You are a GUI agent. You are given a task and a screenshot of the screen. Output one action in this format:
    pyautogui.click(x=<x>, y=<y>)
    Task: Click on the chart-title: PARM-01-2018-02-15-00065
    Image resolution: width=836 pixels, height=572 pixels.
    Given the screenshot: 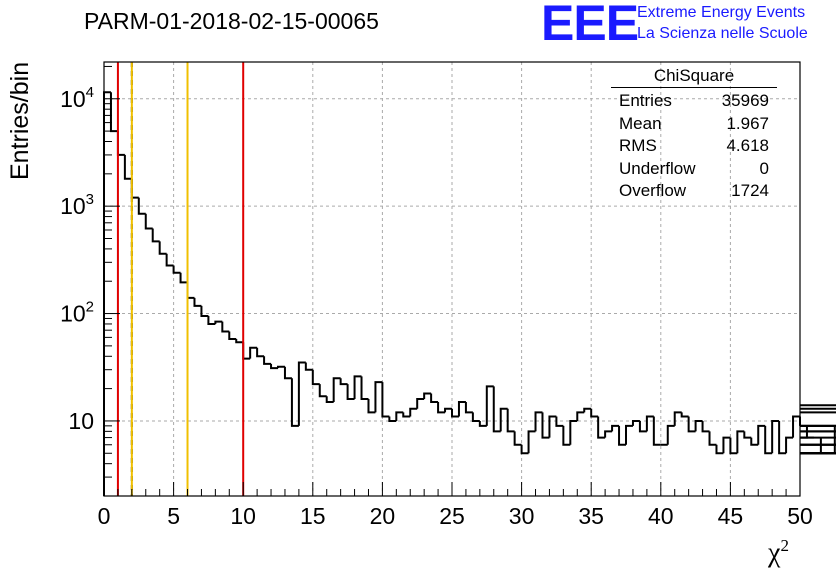 What is the action you would take?
    pyautogui.click(x=231, y=21)
    